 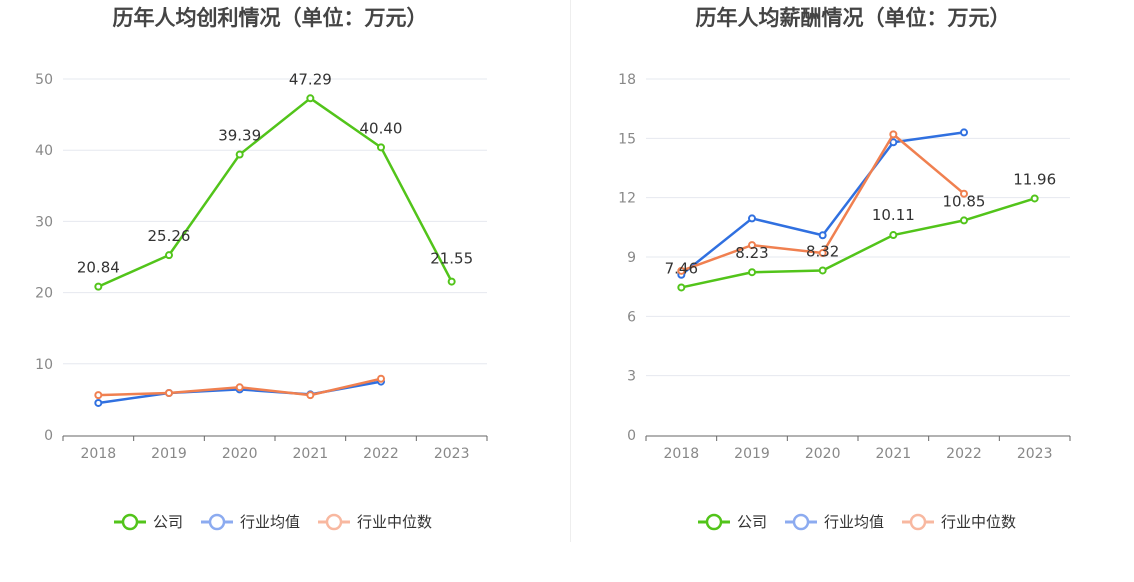 I want to click on profit-y-tick-label: 20, so click(x=44, y=294).